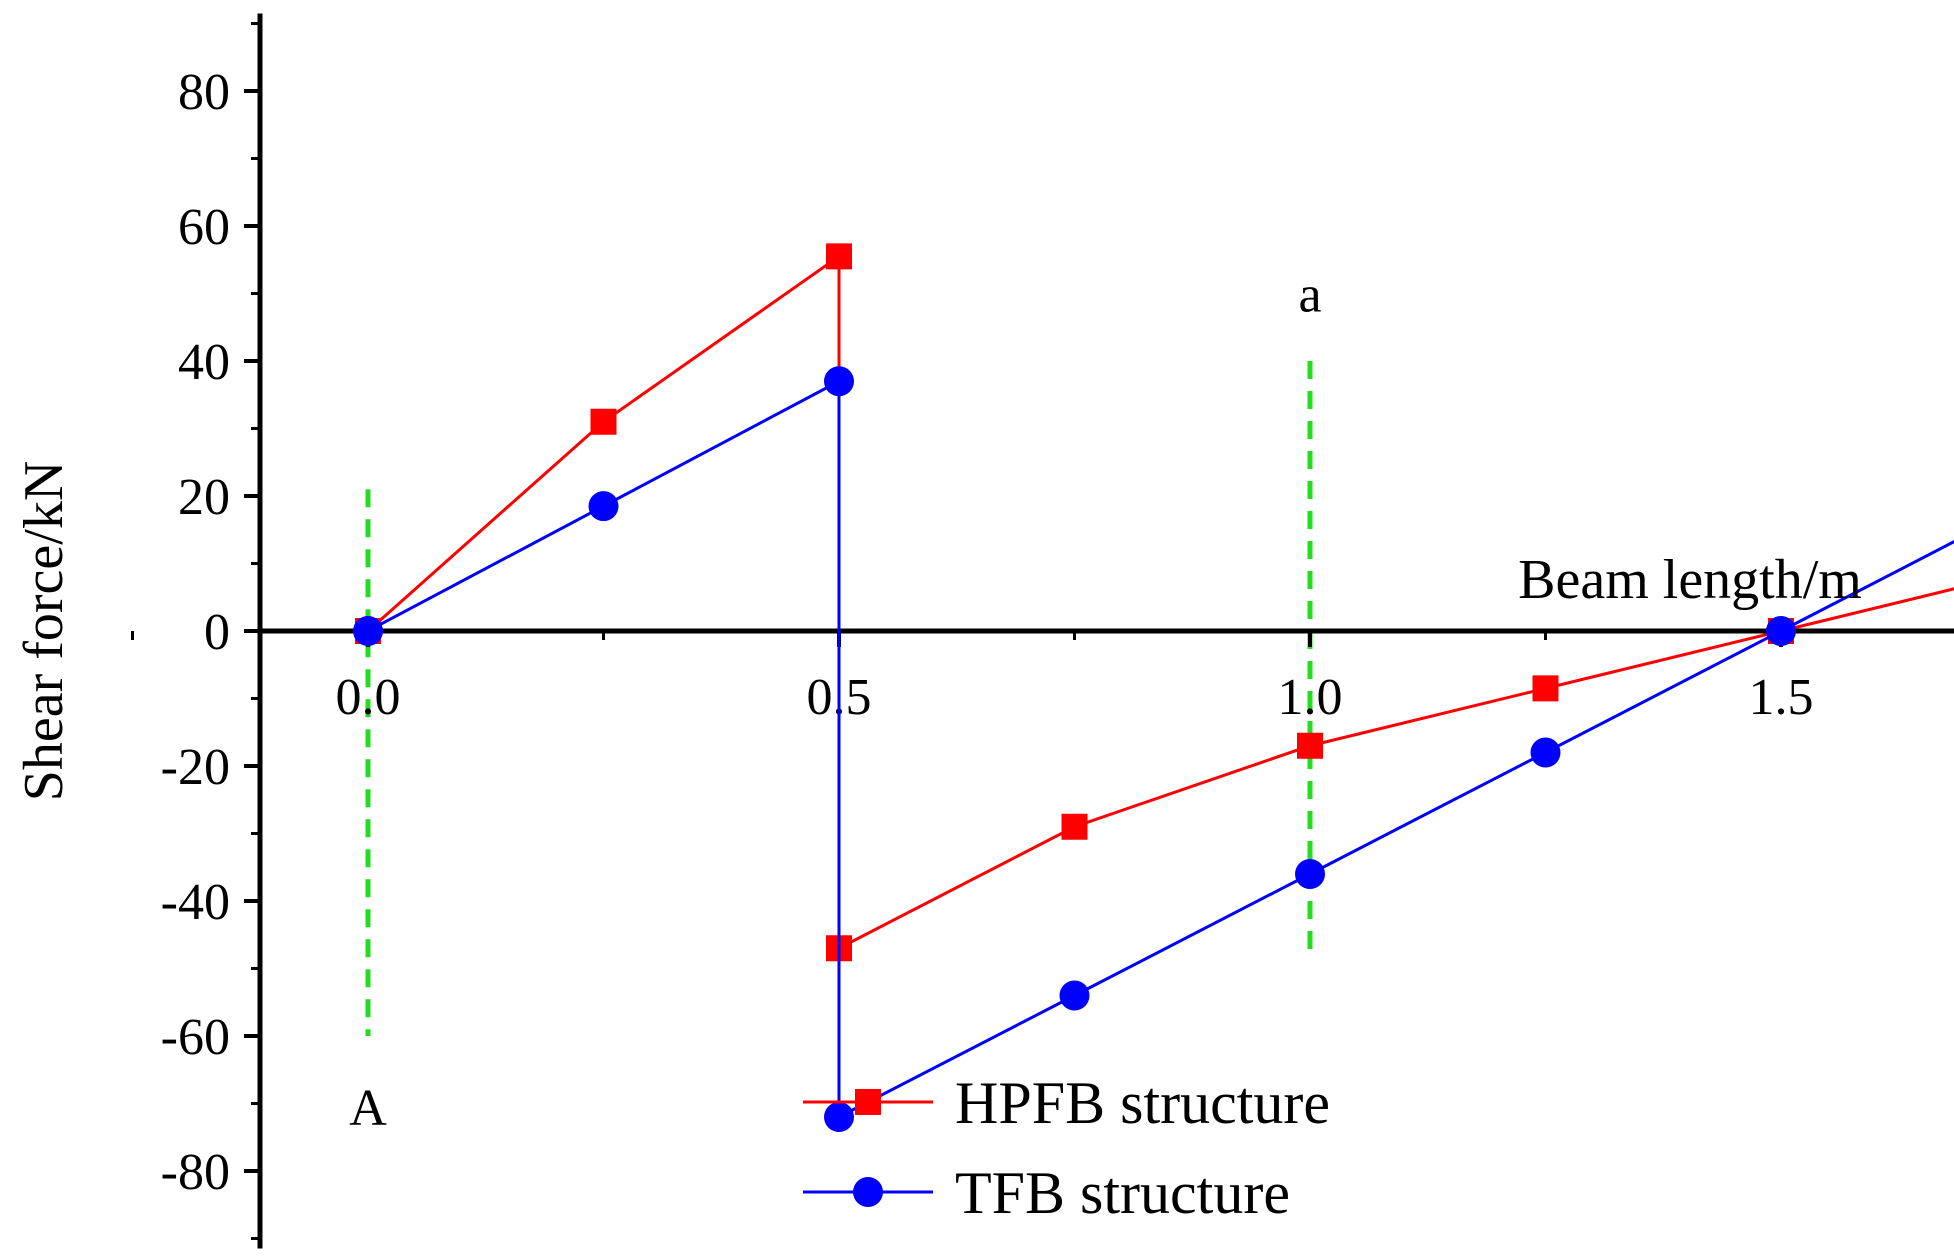  I want to click on x-tick-label-3: 1.5, so click(1781, 697).